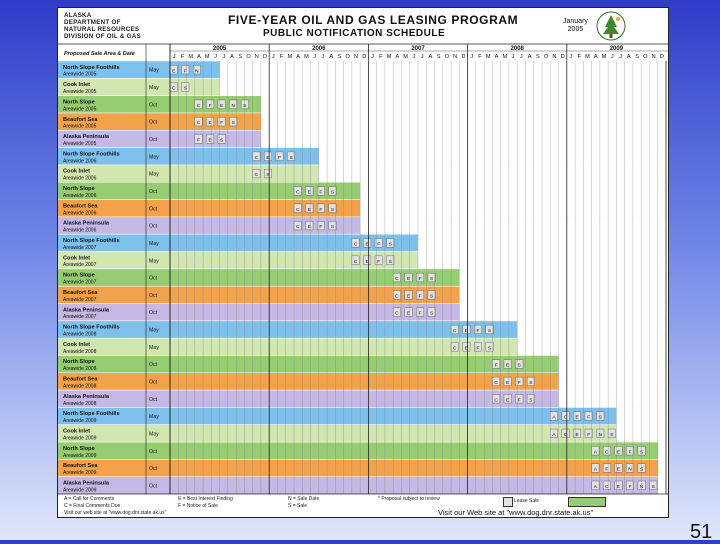 The width and height of the screenshot is (720, 544). What do you see at coordinates (409, 499) in the screenshot?
I see `footnote: * Proposal subject to review` at bounding box center [409, 499].